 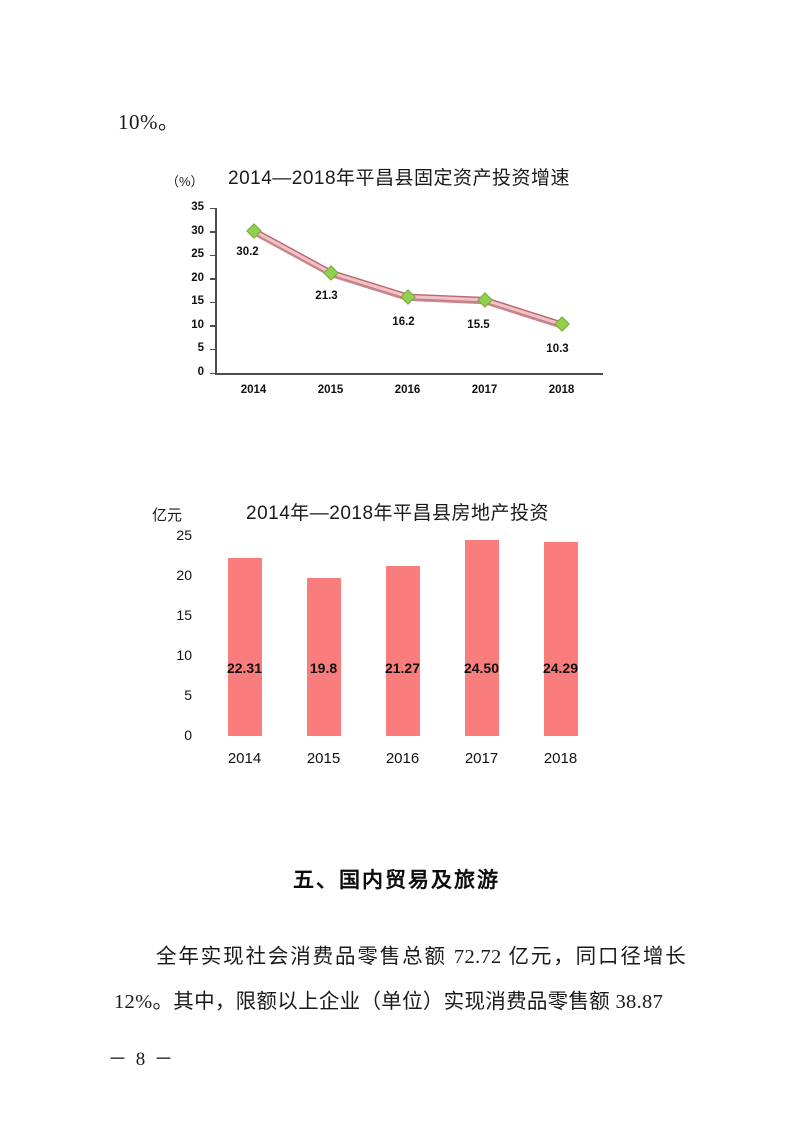 What do you see at coordinates (402, 758) in the screenshot?
I see `chart2-x-tick-label: 2016` at bounding box center [402, 758].